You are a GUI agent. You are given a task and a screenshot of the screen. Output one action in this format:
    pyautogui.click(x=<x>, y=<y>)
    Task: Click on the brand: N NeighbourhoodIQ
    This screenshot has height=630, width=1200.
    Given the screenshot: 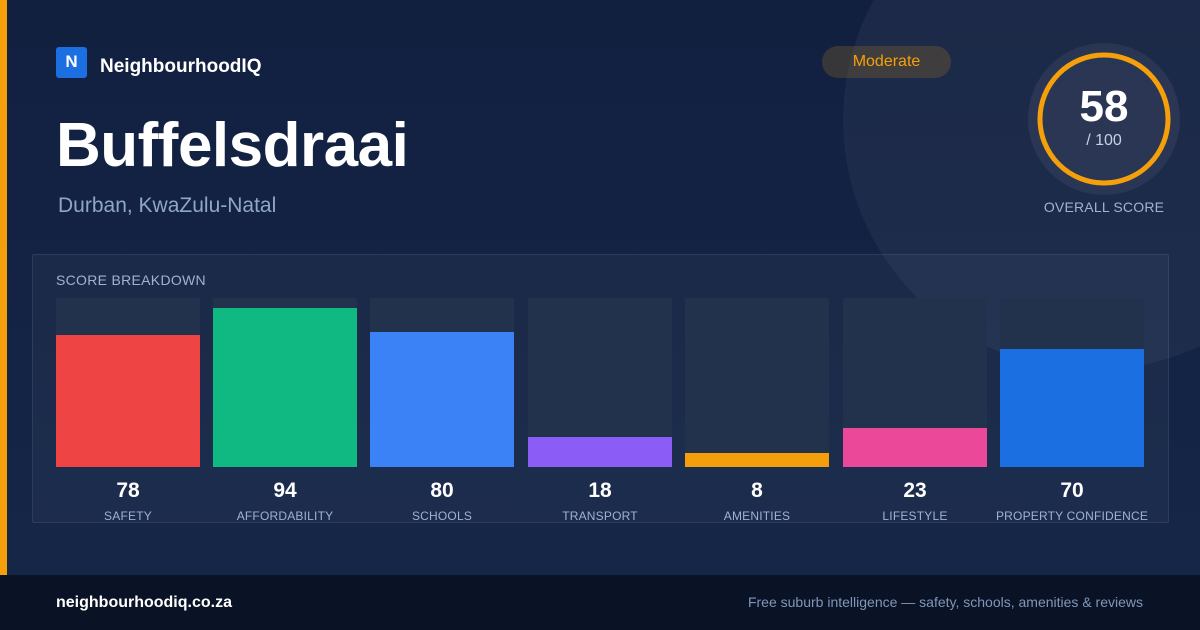 What is the action you would take?
    pyautogui.click(x=158, y=62)
    